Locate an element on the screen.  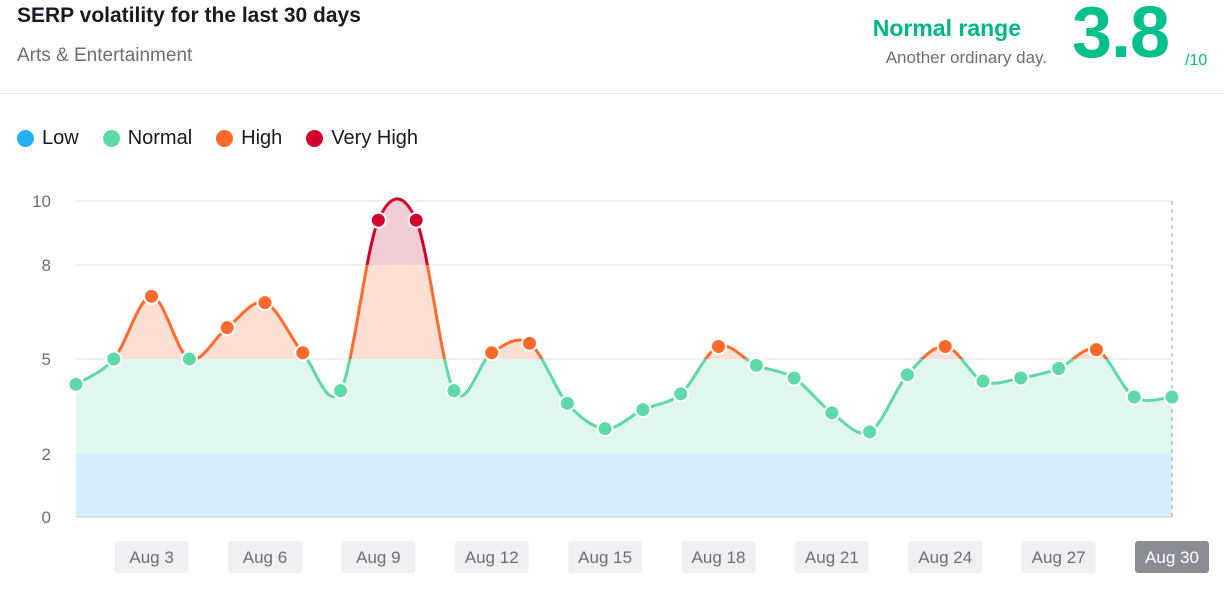
legend-item-very-high: Very High is located at coordinates (362, 138).